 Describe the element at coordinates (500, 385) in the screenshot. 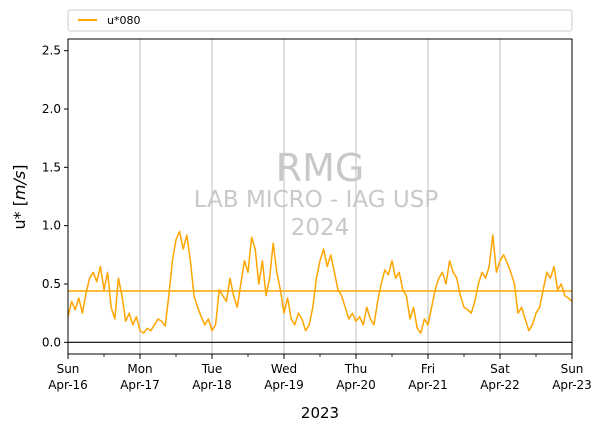

I see `x-tick-date-6: Apr-22` at that location.